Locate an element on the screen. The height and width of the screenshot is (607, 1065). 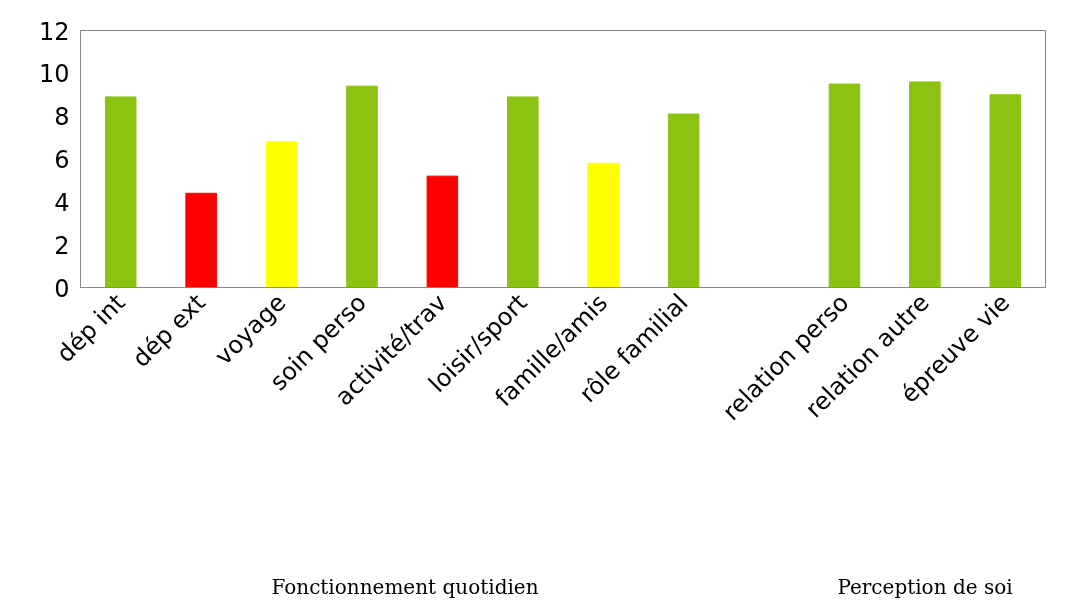
y-tick-label: 4 is located at coordinates (62, 202).